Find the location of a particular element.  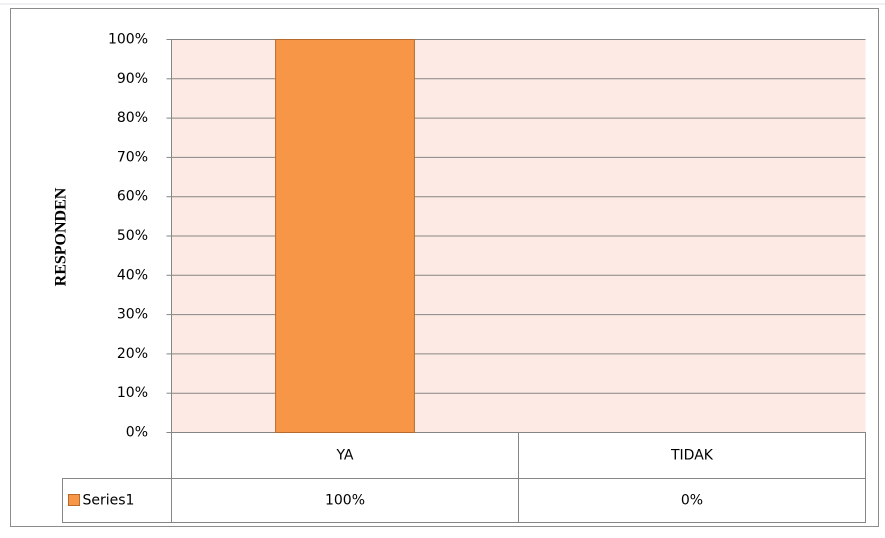

y-tick-label: 100% is located at coordinates (128, 40).